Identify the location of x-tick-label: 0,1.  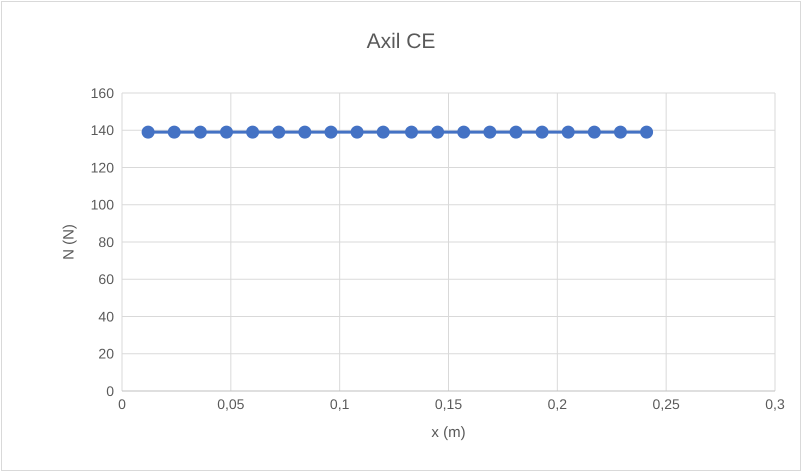
(340, 404).